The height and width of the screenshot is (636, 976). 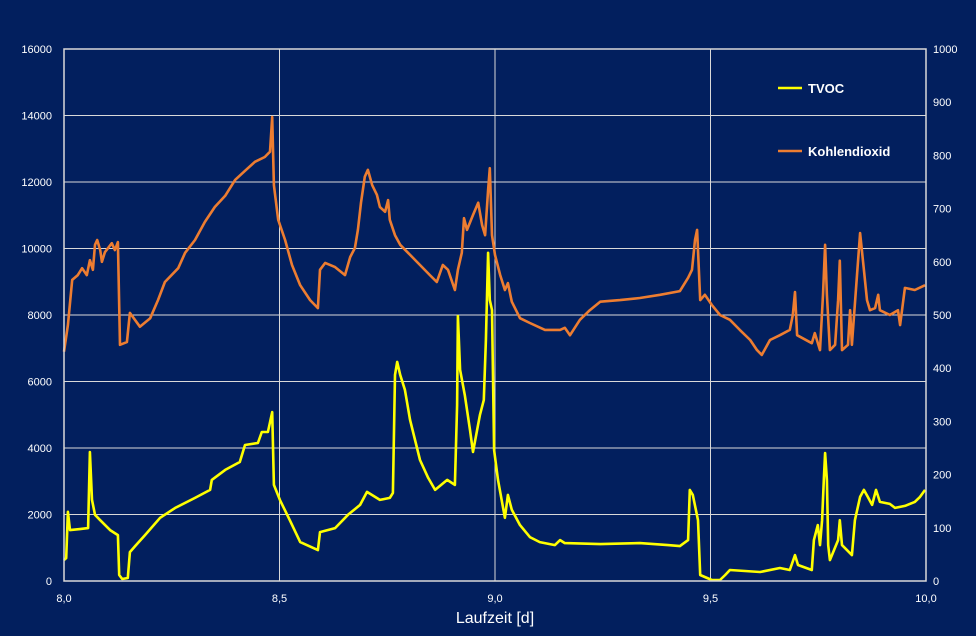 What do you see at coordinates (936, 582) in the screenshot?
I see `y2-tick-label: 0` at bounding box center [936, 582].